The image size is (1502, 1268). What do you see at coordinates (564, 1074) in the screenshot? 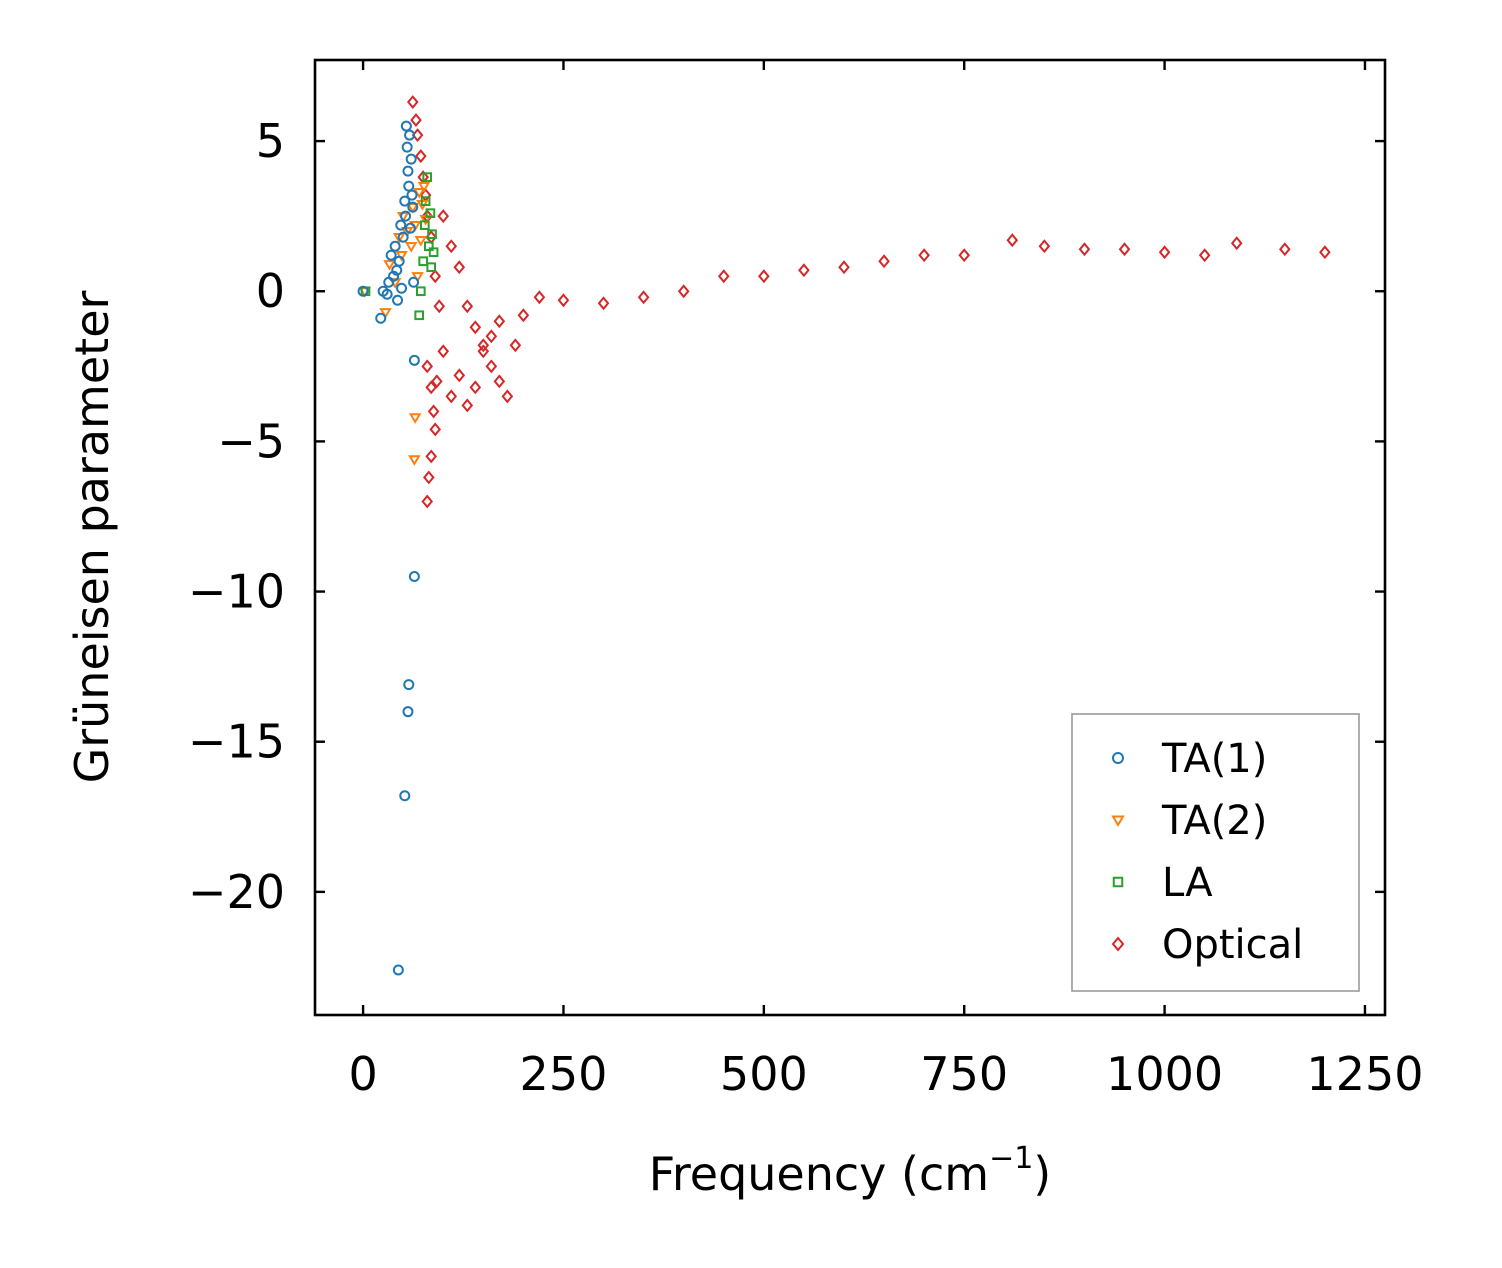
I see `x-tick-label: 250` at bounding box center [564, 1074].